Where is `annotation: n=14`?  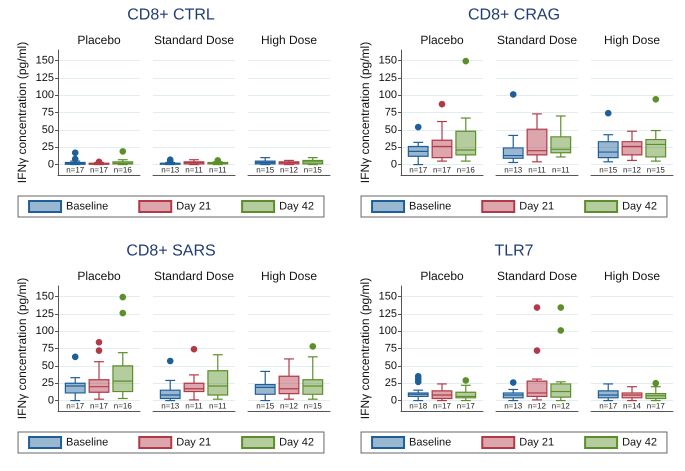
annotation: n=14 is located at coordinates (632, 406).